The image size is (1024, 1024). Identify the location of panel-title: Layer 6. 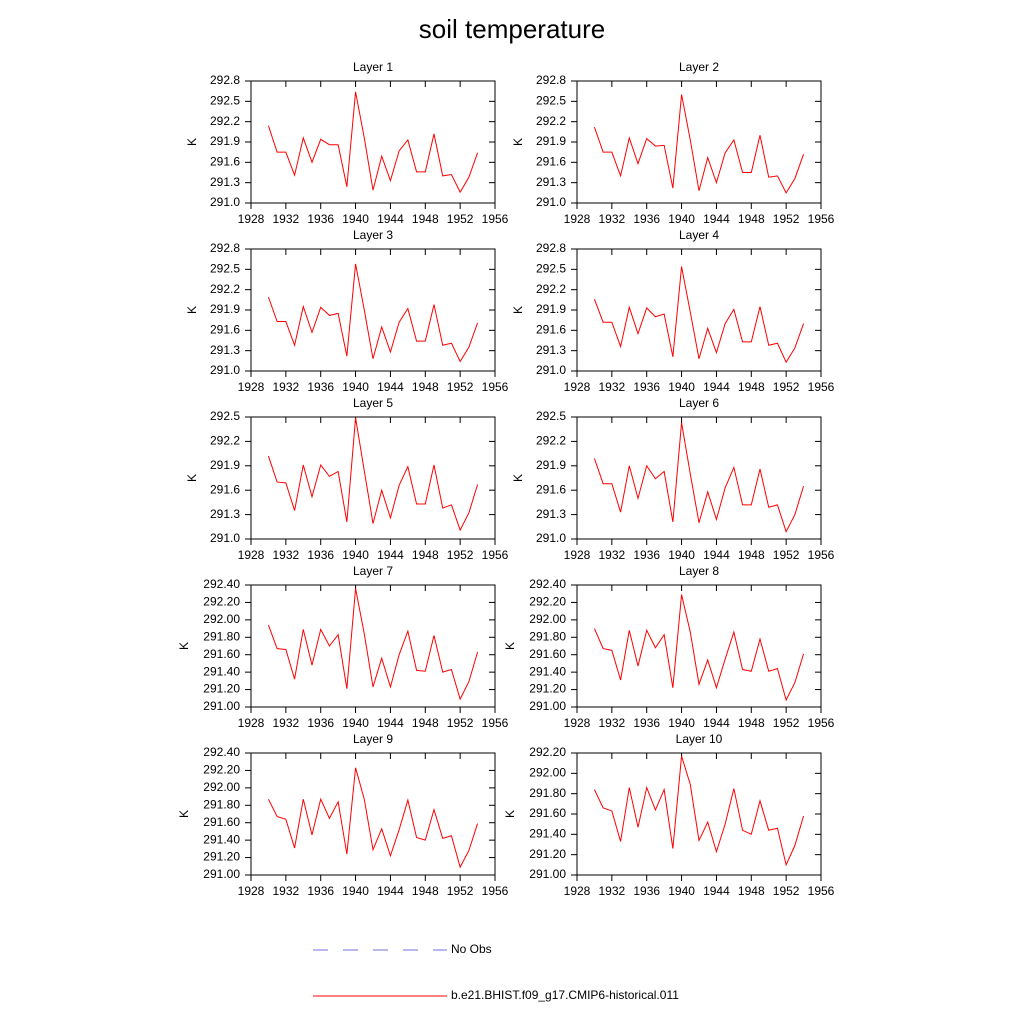
(699, 403).